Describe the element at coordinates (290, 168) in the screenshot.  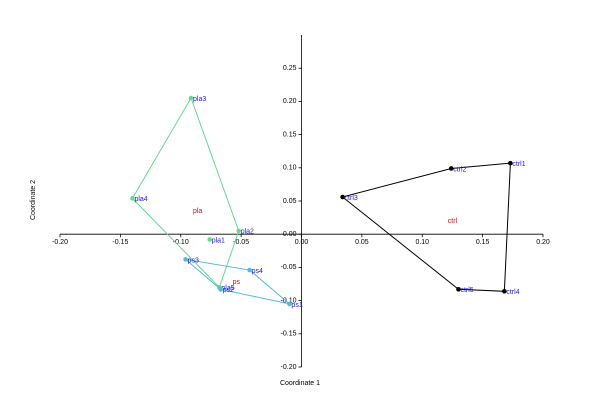
I see `y-tick-label: 0.10` at that location.